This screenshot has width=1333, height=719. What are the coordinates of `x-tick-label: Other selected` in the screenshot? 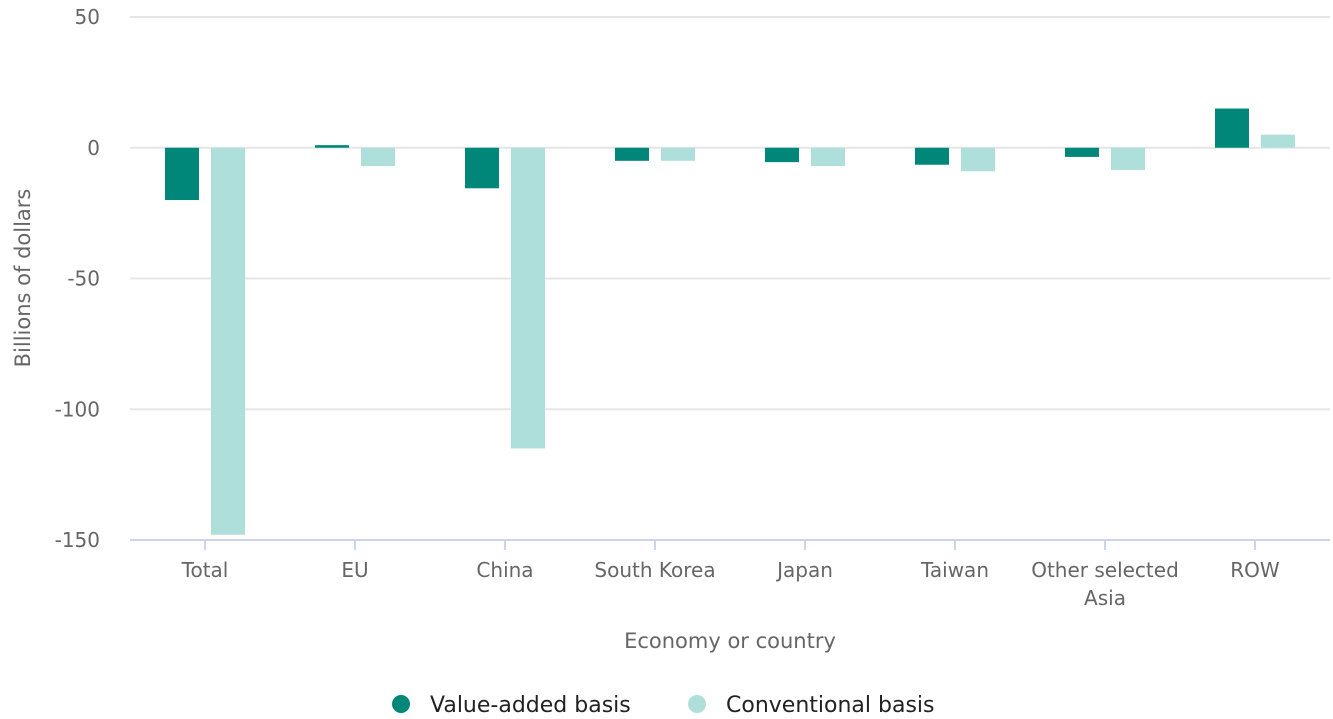 It's located at (1105, 570).